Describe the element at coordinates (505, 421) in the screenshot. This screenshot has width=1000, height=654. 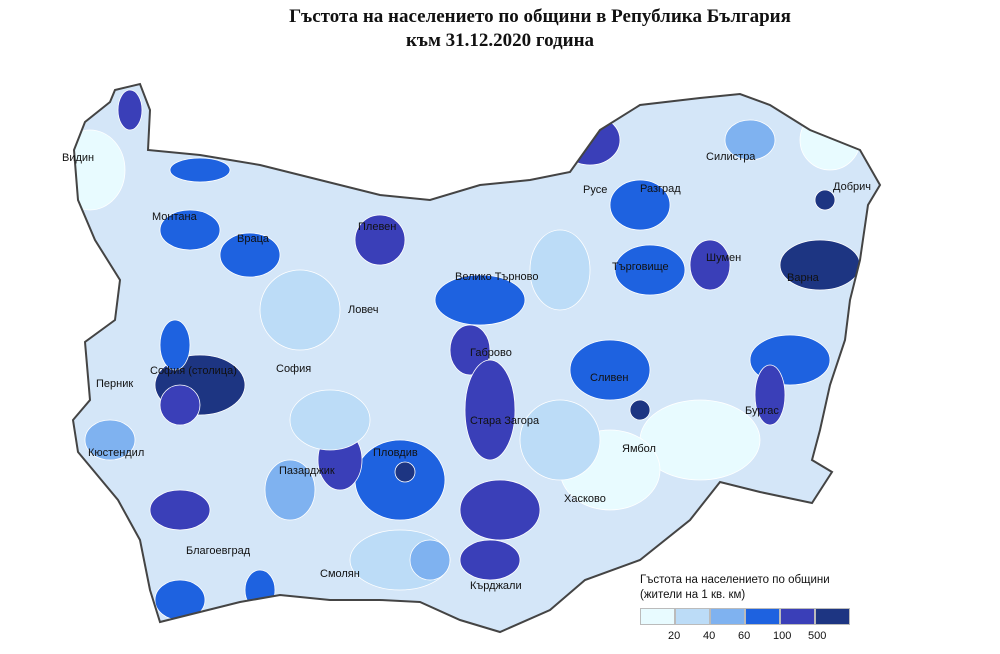
I see `city-label: Стара Загора` at that location.